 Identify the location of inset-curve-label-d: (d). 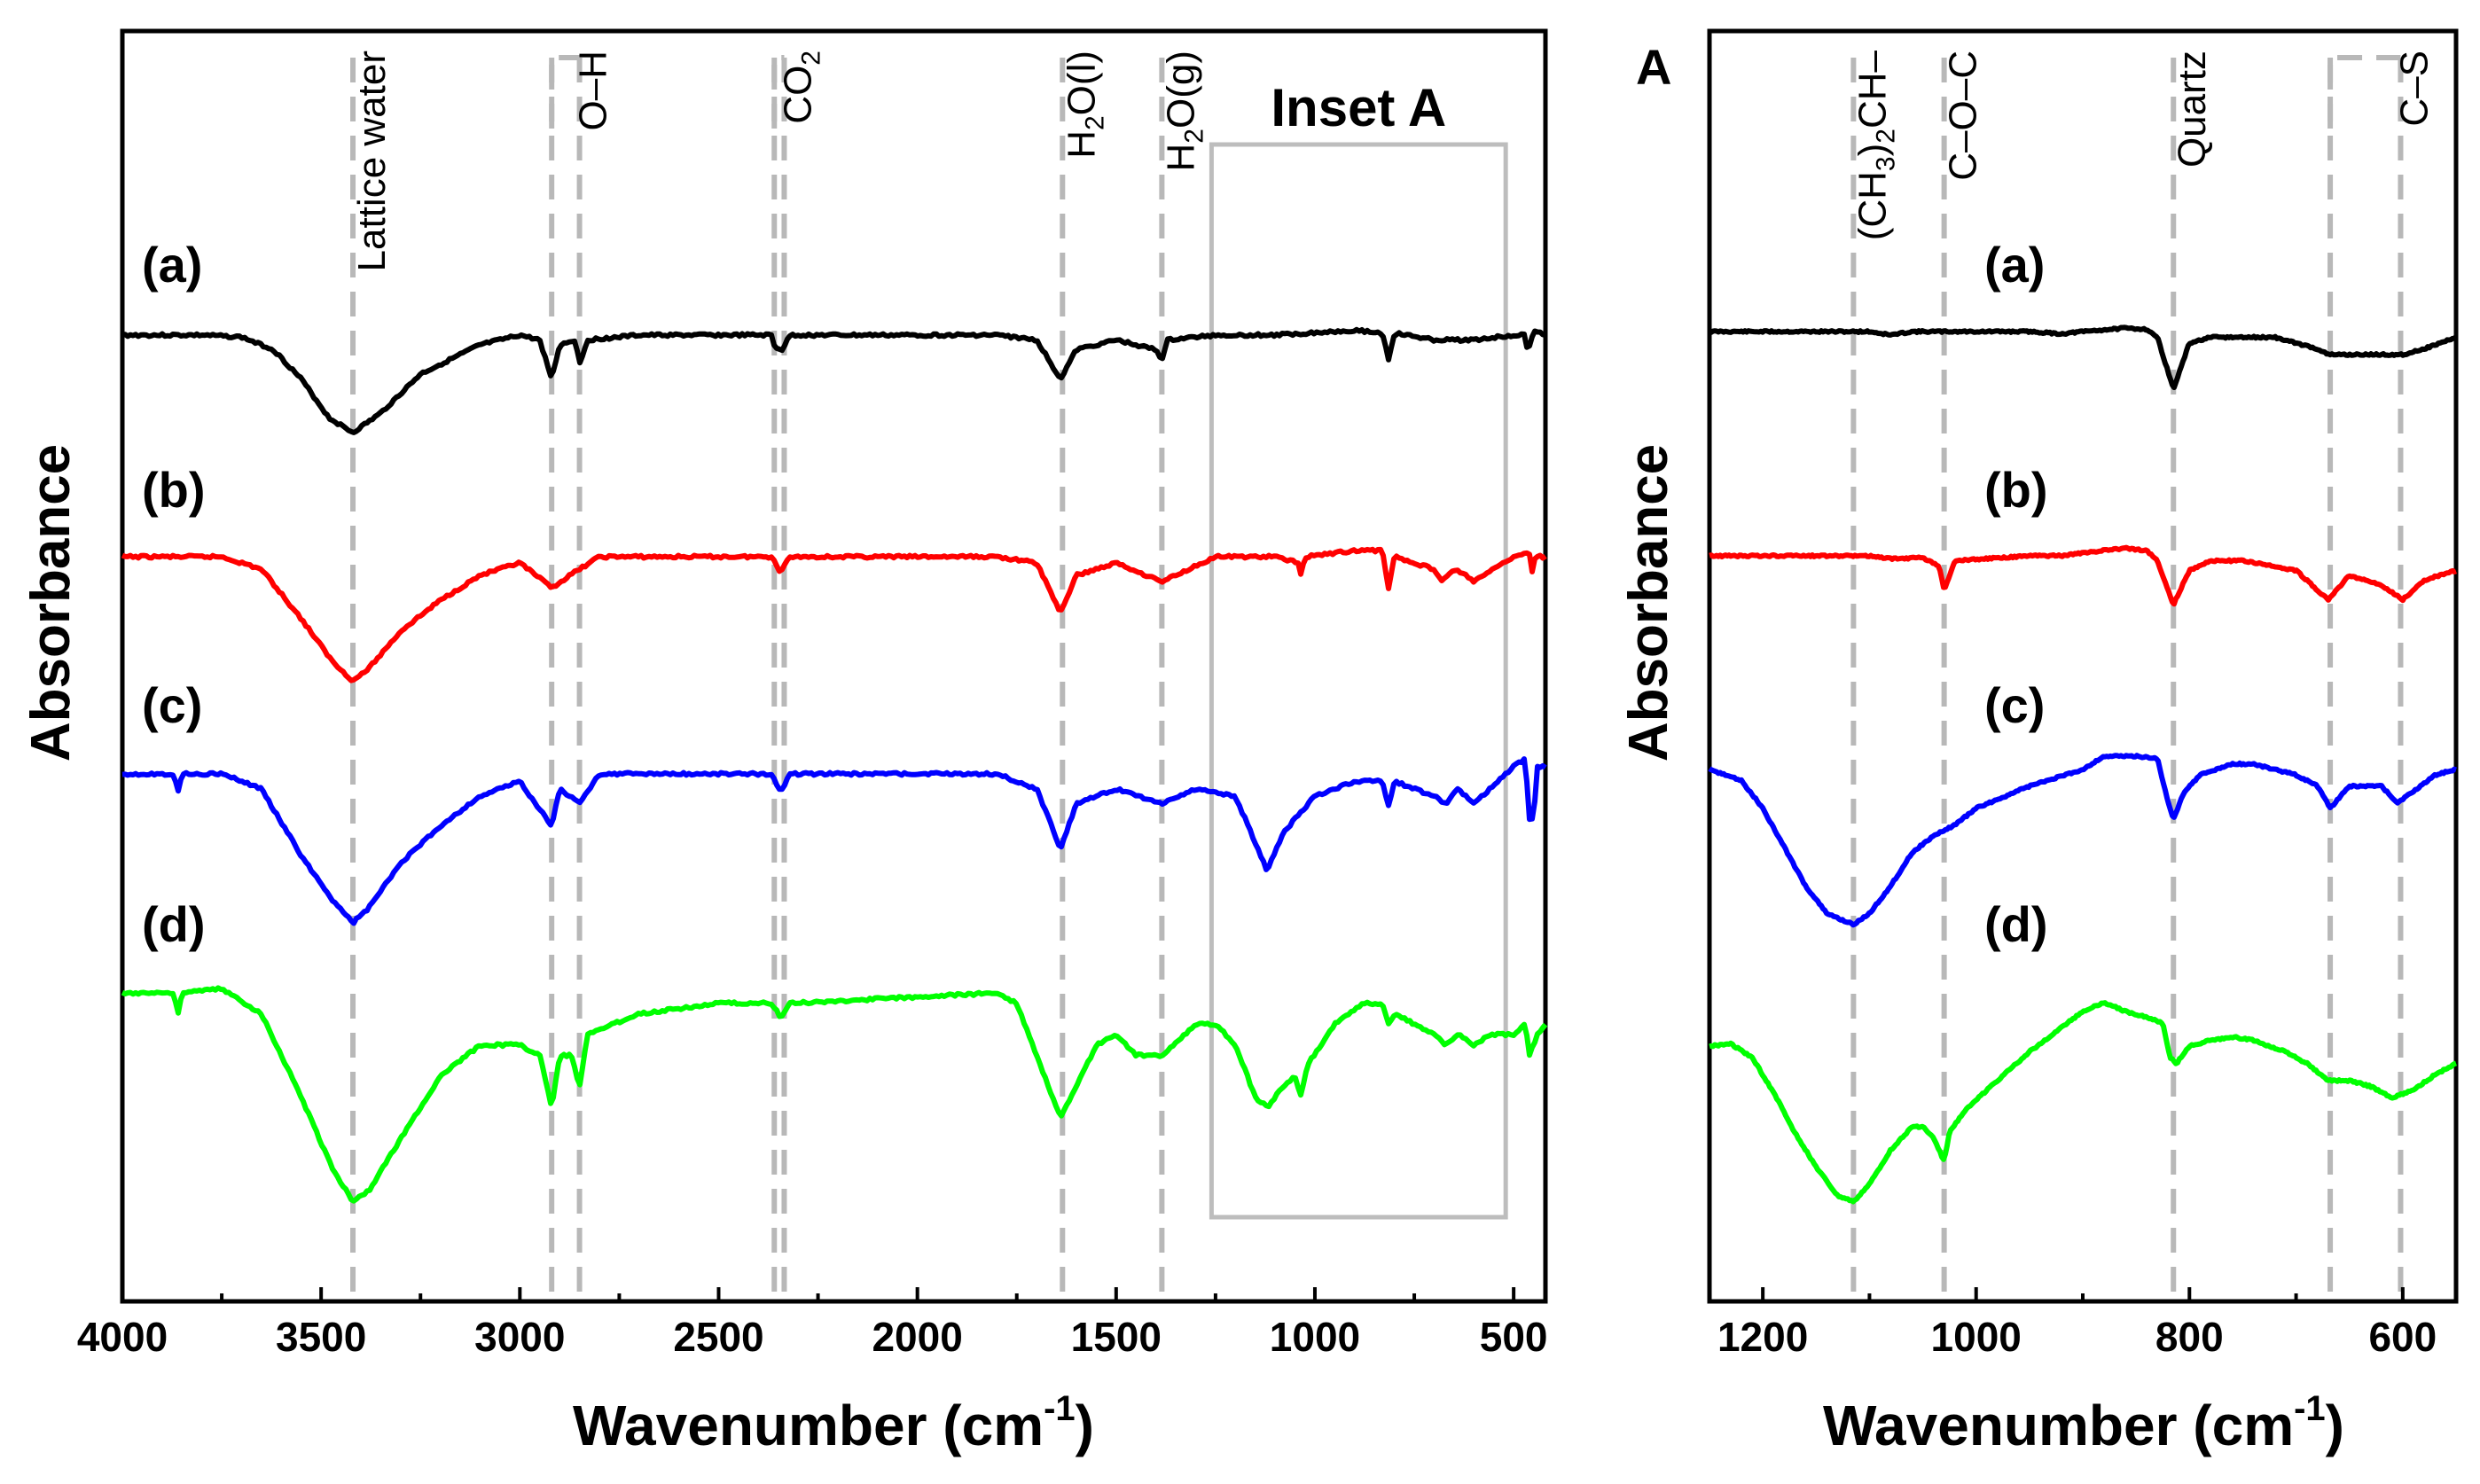
(2016, 924).